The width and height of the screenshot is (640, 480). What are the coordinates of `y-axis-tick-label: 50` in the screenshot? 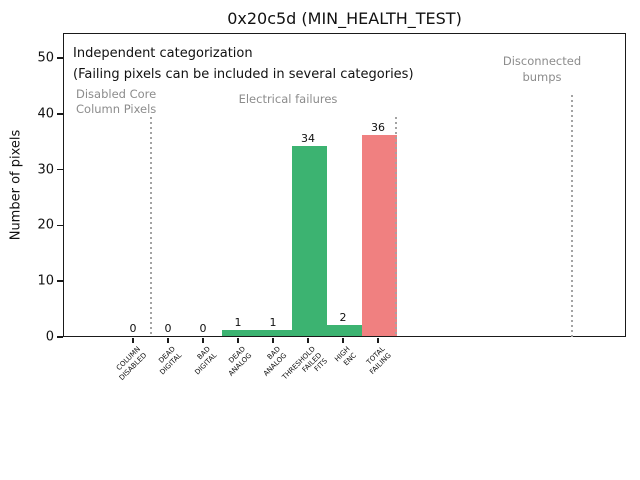 It's located at (45, 58).